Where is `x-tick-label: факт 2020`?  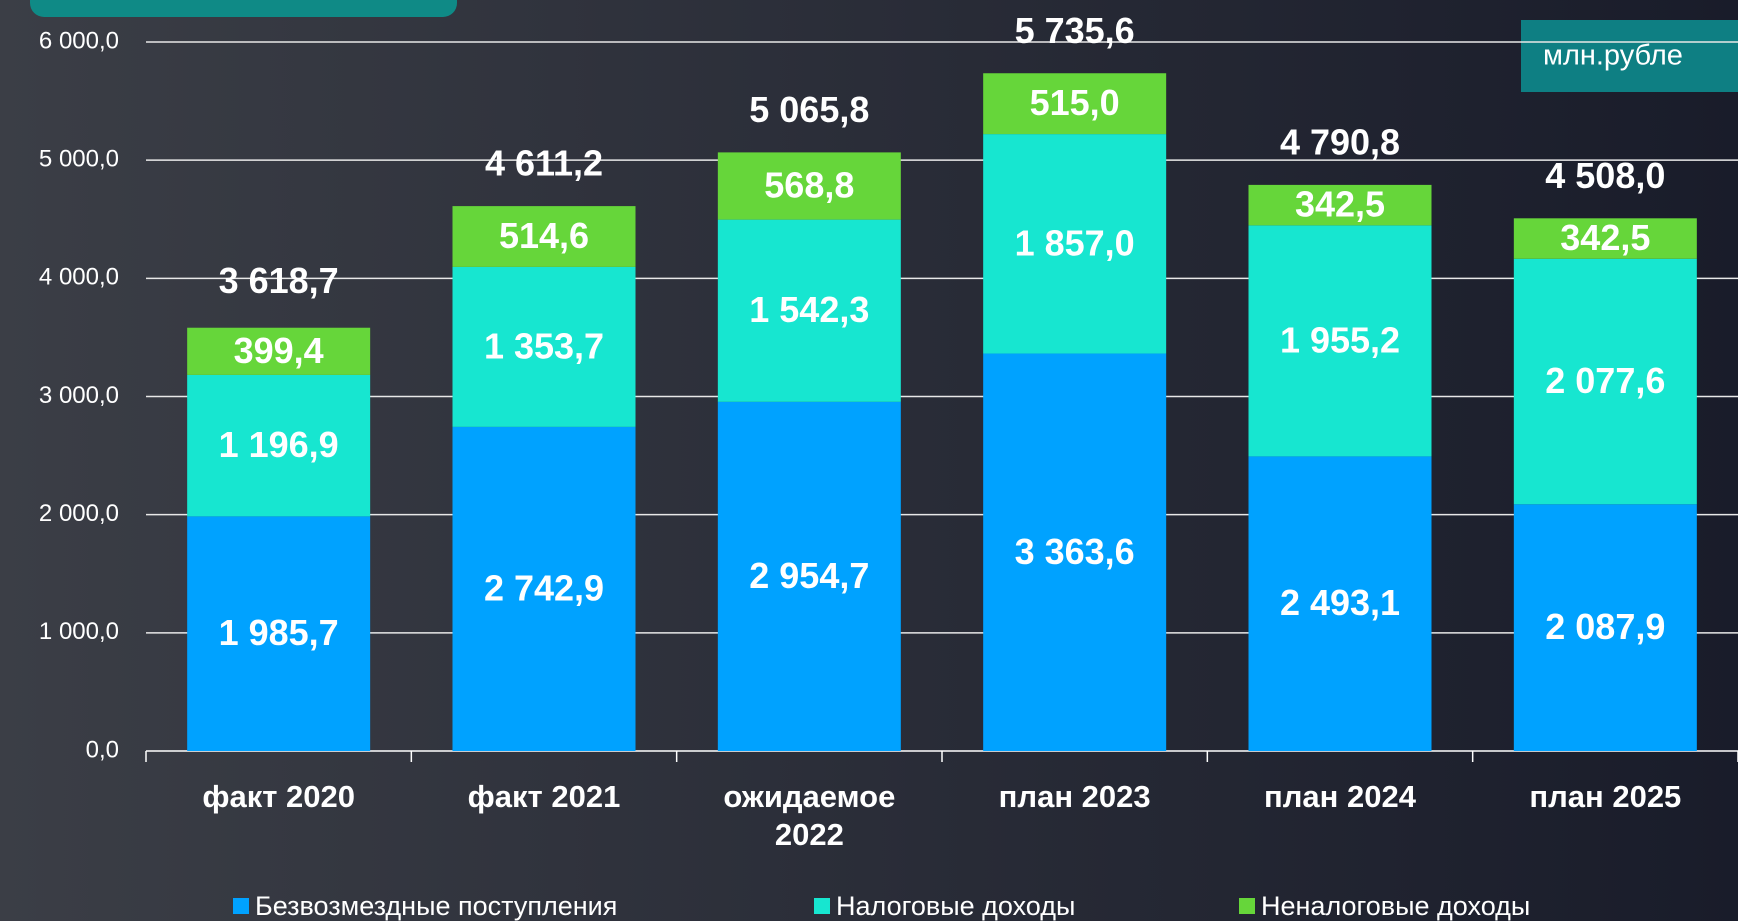 x-tick-label: факт 2020 is located at coordinates (278, 796).